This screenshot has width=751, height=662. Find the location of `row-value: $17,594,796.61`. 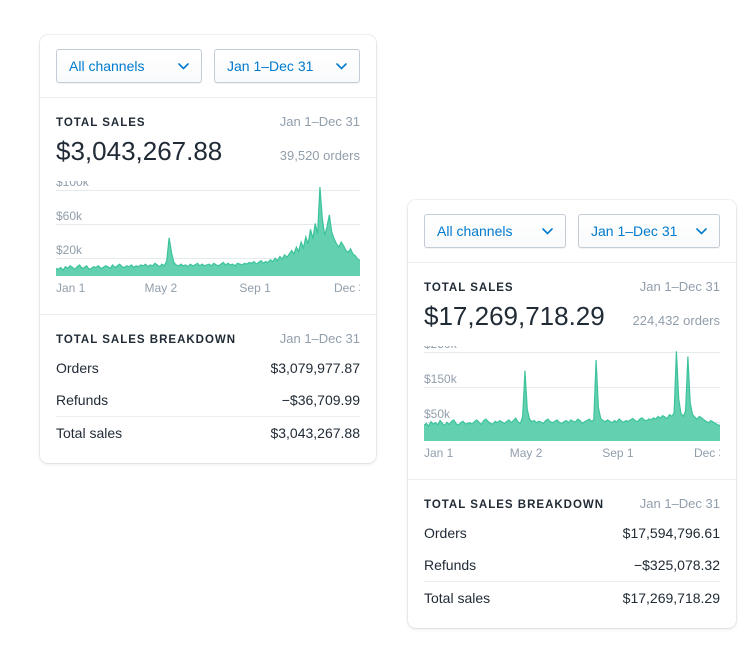

row-value: $17,594,796.61 is located at coordinates (671, 533).